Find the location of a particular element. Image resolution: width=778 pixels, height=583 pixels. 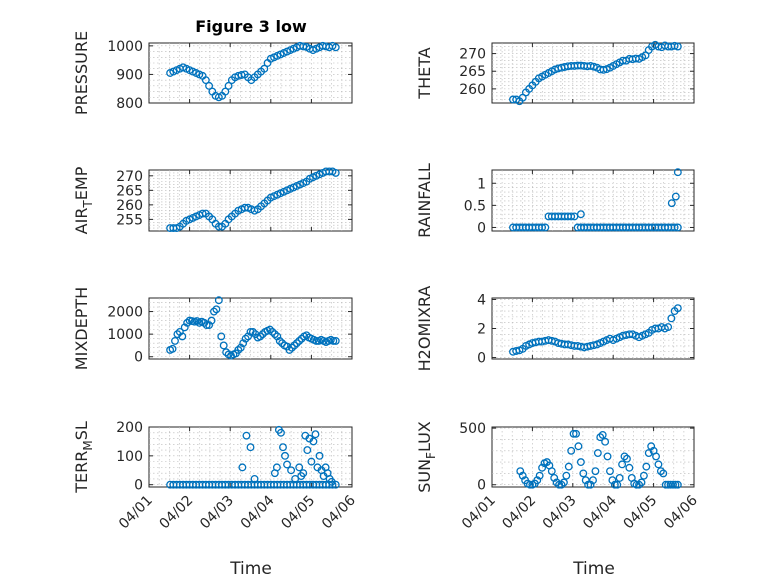

y-tick-label: 2 is located at coordinates (481, 330).